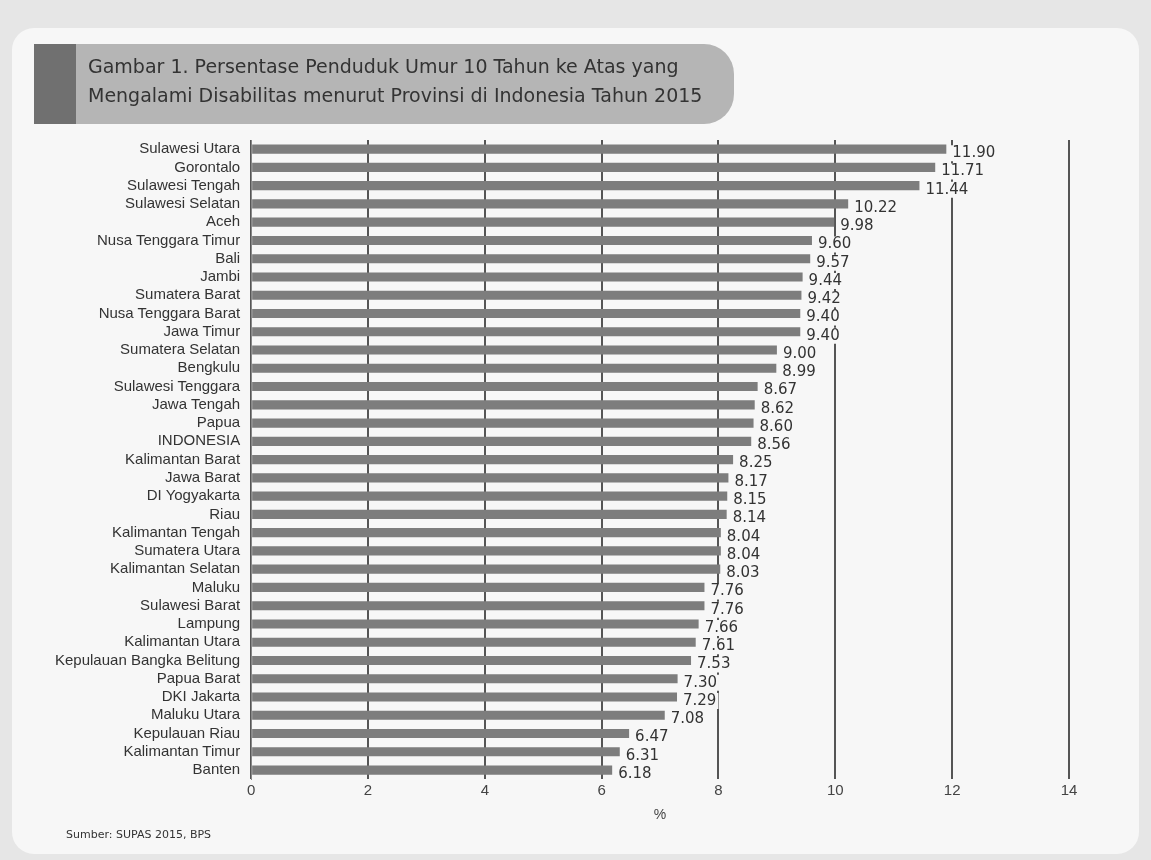  I want to click on data-label: 7.30, so click(700, 681).